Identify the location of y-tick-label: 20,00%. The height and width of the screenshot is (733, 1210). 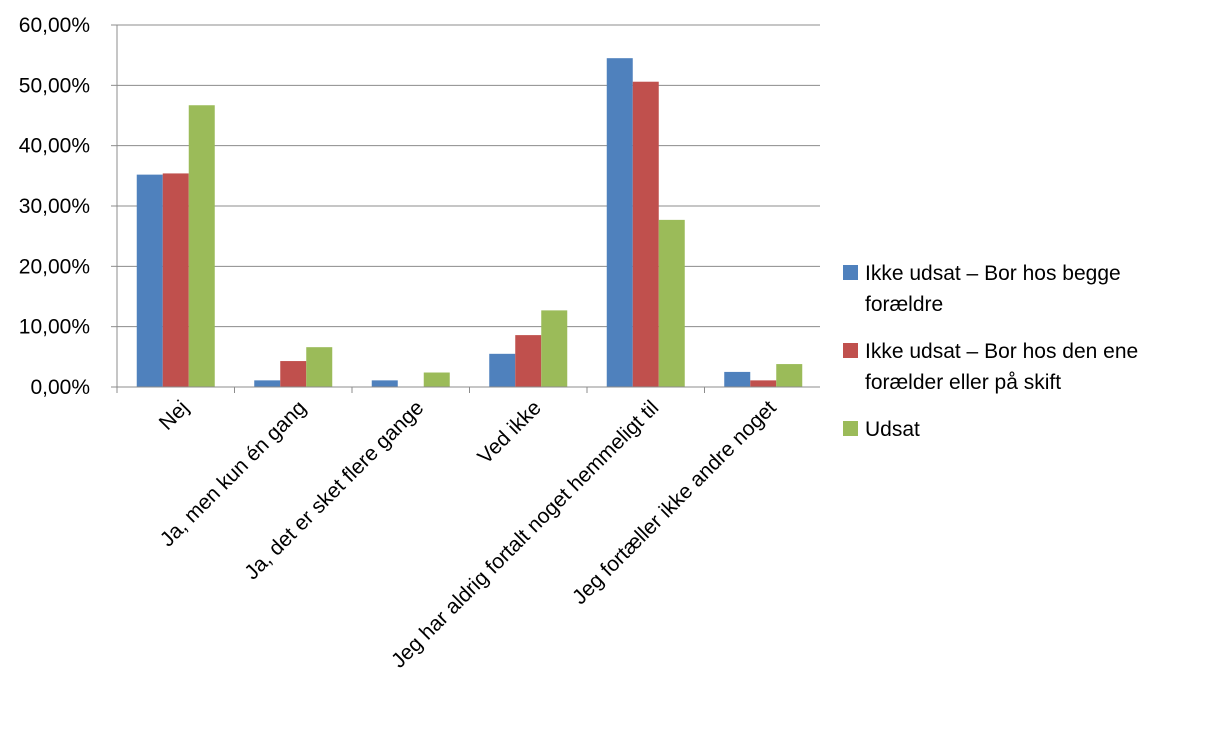
(54, 266).